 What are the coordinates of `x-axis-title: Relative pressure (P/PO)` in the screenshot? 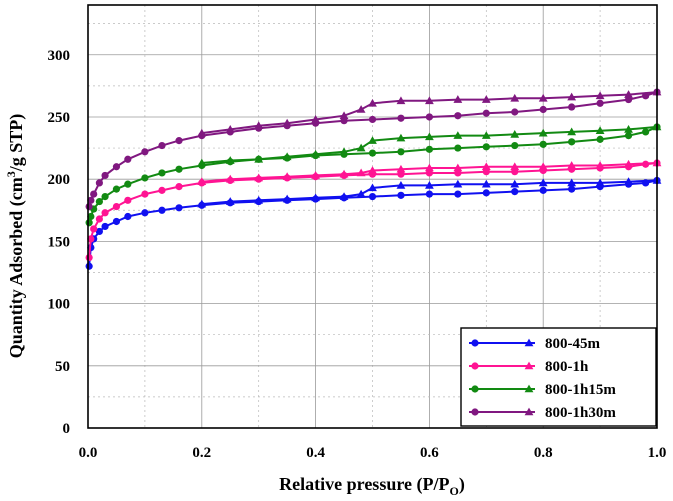 It's located at (372, 486).